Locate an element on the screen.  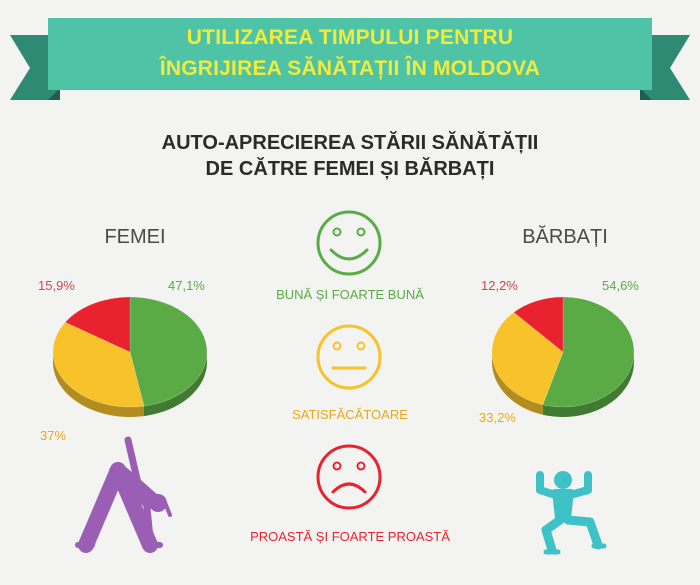
subtitle-line1: AUTO-APRECIEREA STĂRII SĂNĂTĂȚII is located at coordinates (350, 143).